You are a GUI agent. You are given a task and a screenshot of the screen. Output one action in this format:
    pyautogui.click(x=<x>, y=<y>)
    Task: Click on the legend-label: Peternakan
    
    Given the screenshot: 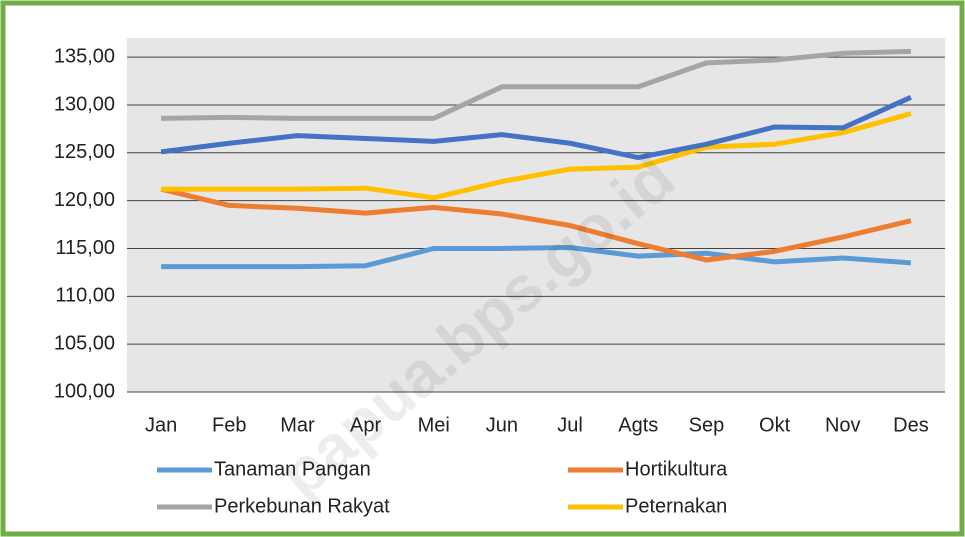 What is the action you would take?
    pyautogui.click(x=676, y=506)
    